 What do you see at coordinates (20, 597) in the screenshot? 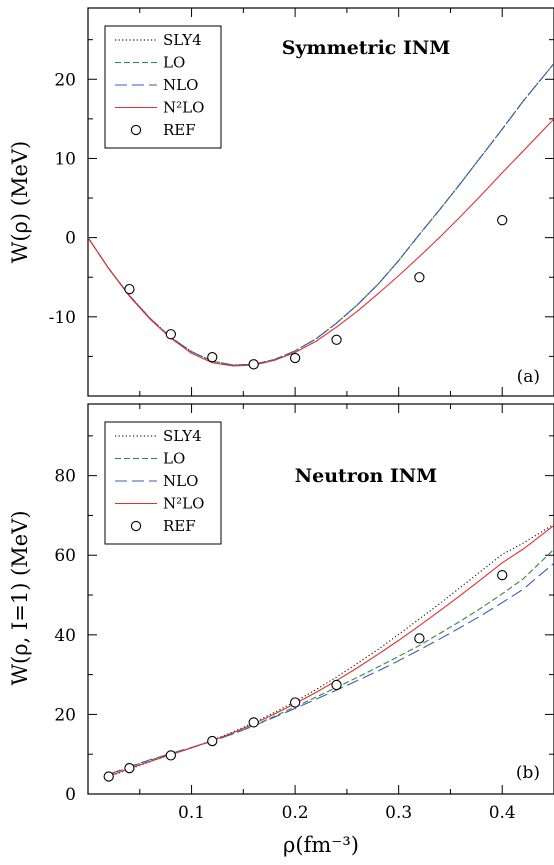
I see `y-axis-title-b: W(ρ, I=1) (MeV)` at bounding box center [20, 597].